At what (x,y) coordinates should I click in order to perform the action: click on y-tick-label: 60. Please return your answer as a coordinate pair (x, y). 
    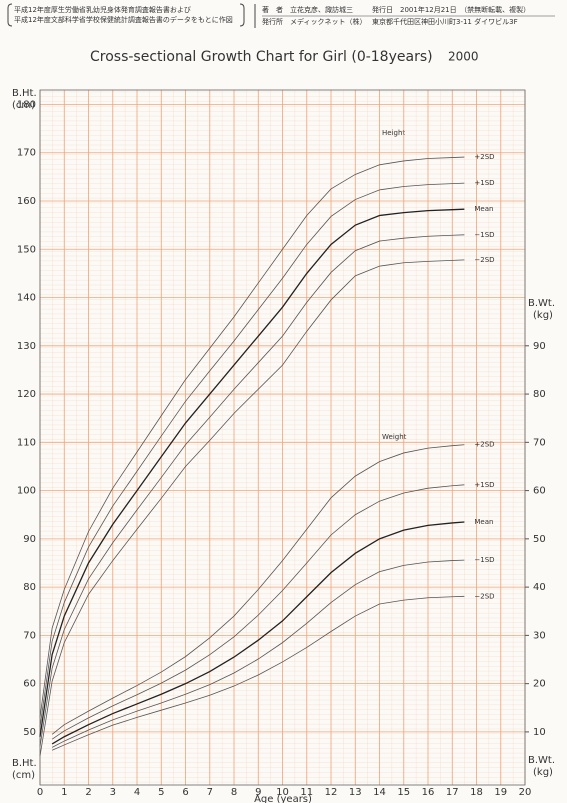
    Looking at the image, I should click on (29, 684).